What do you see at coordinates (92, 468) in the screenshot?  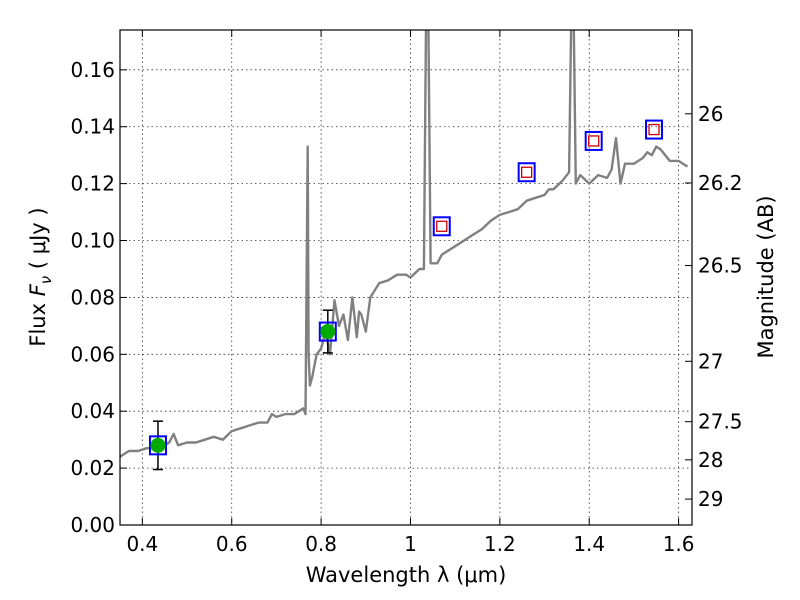 I see `y-tick-label: 0.02` at bounding box center [92, 468].